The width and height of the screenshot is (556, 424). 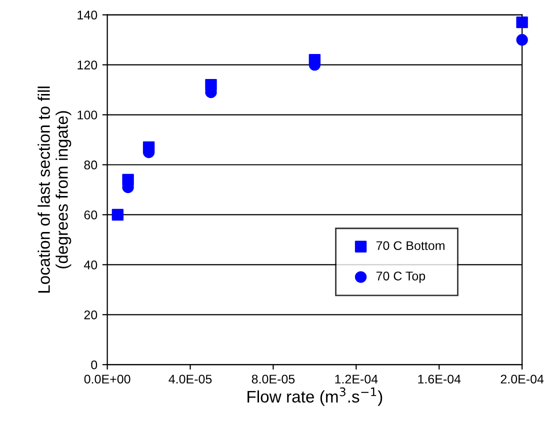 What do you see at coordinates (88, 115) in the screenshot?
I see `y-tick-label: 100` at bounding box center [88, 115].